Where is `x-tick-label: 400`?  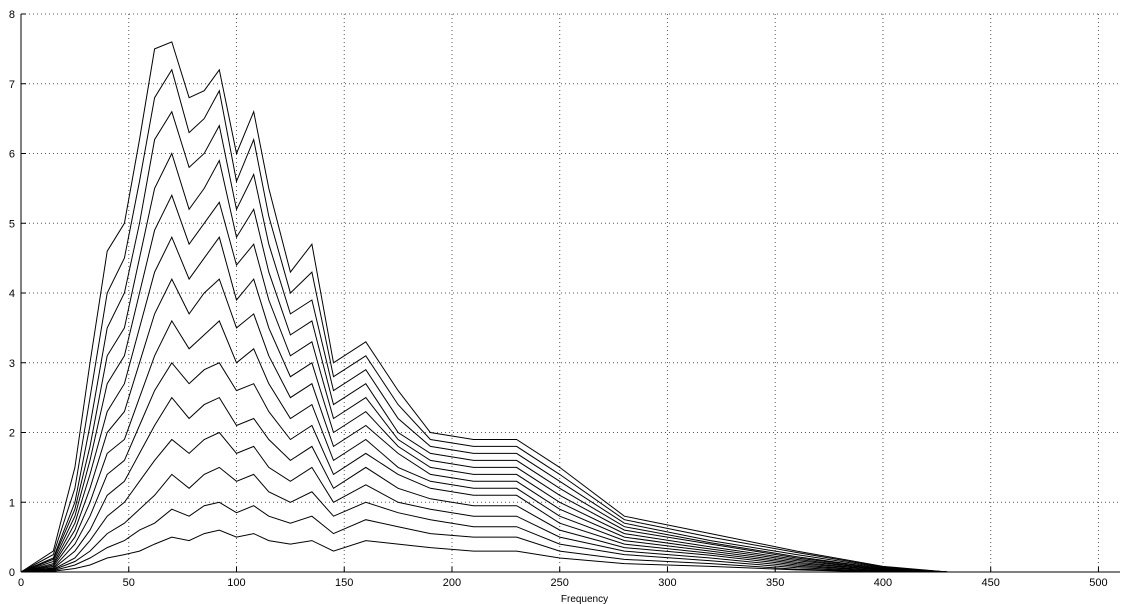 x-tick-label: 400 is located at coordinates (883, 583).